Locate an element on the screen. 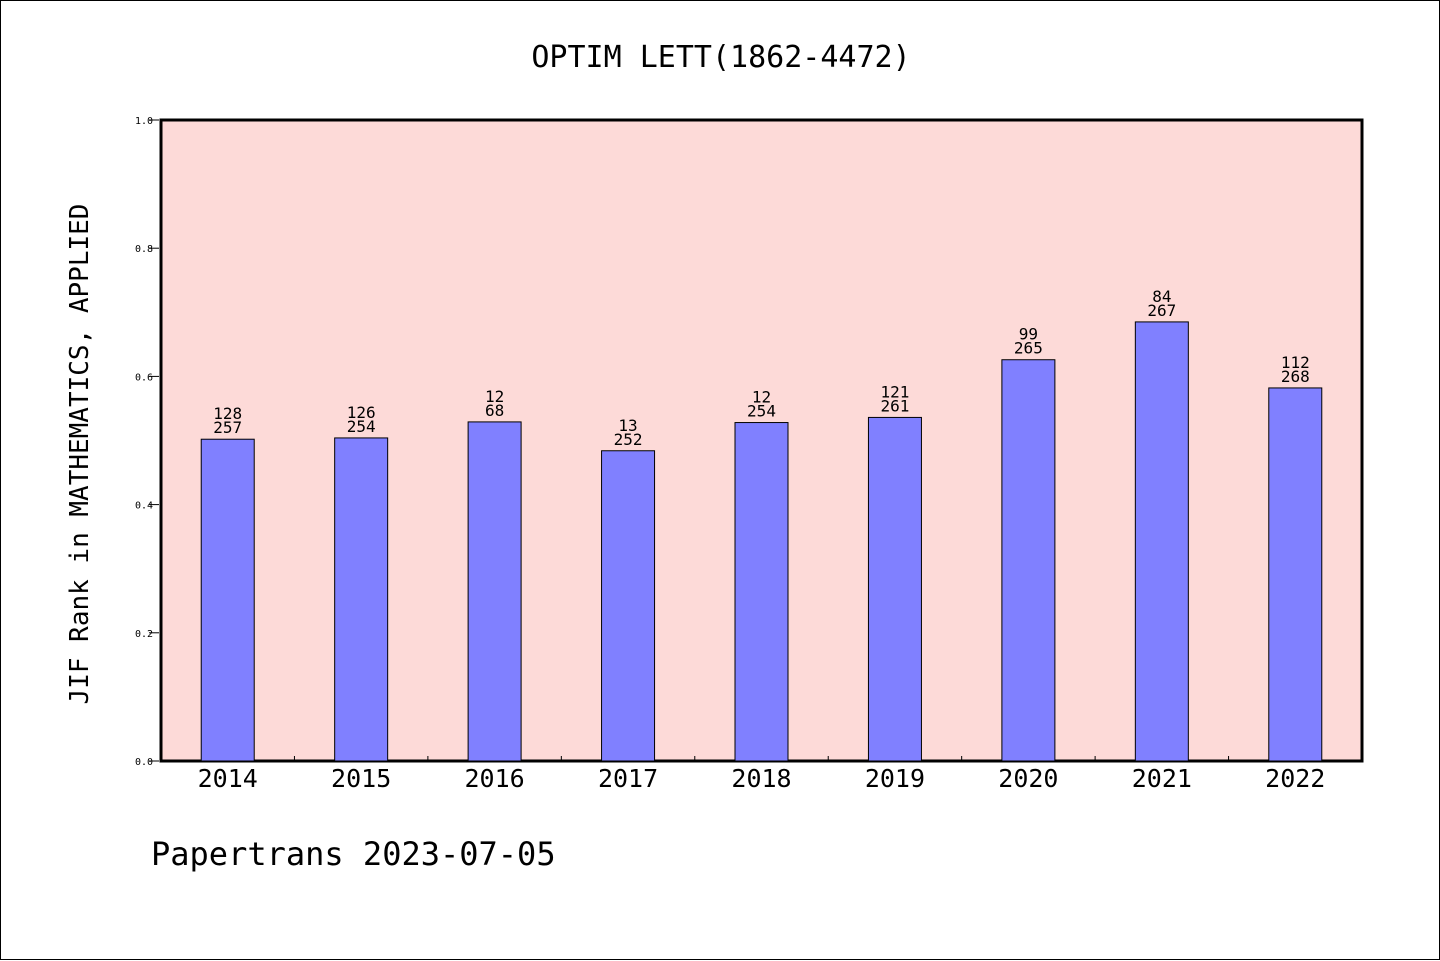  y-axis-ticks: 0.0 0.2 0.4 0.6 0.8 1.0 is located at coordinates (147, 442).